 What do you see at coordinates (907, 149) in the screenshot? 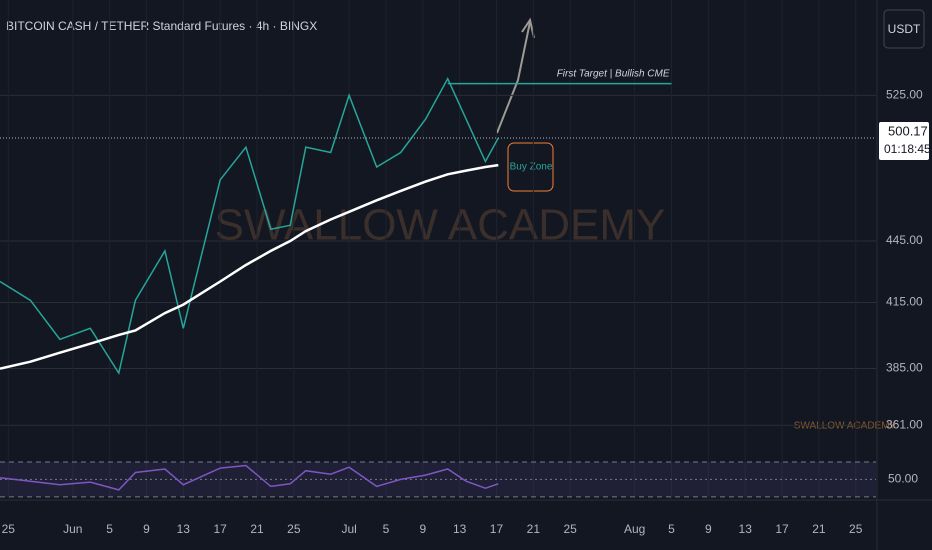
I see `countdown-label: 01:18:45` at bounding box center [907, 149].